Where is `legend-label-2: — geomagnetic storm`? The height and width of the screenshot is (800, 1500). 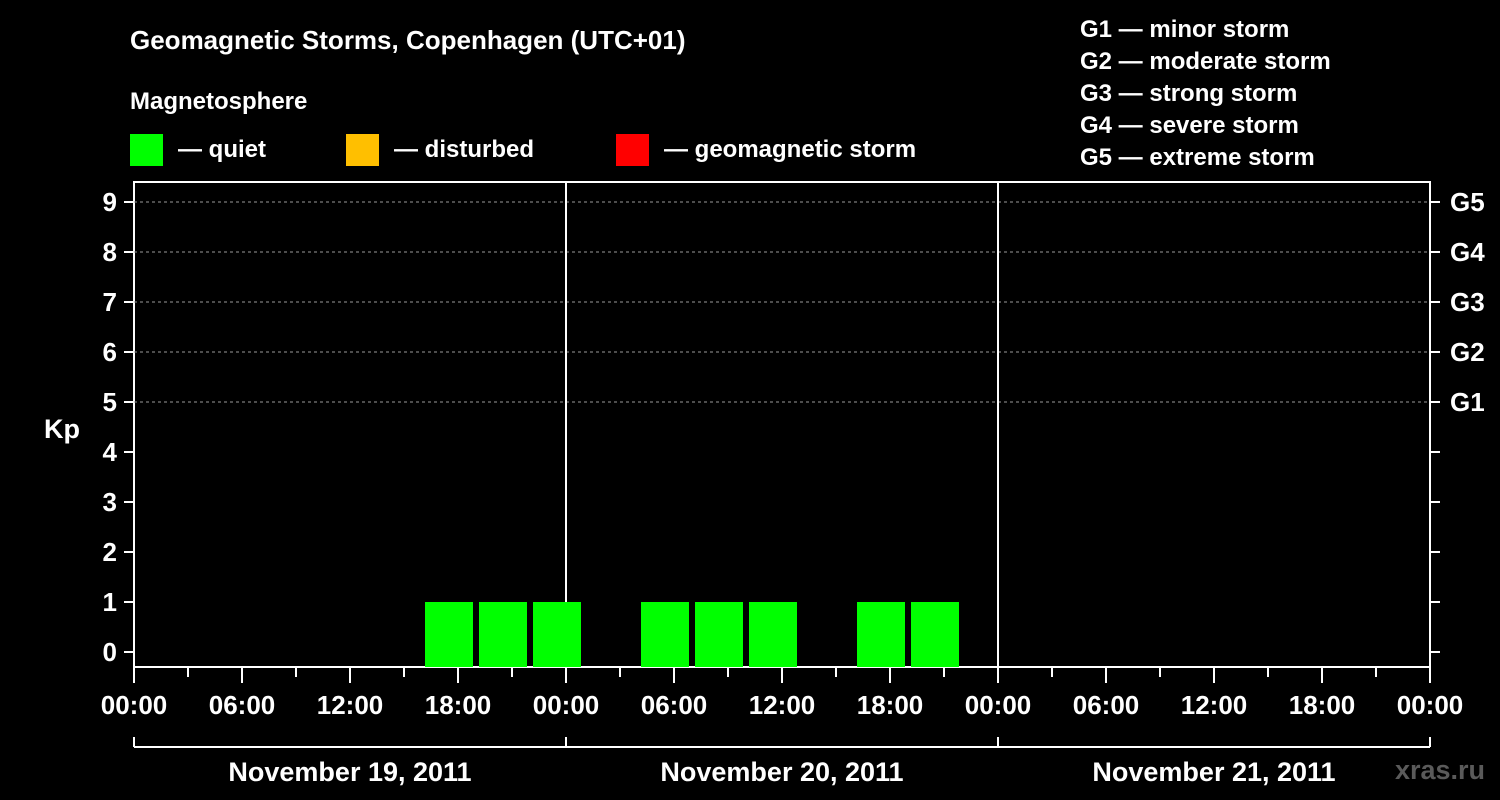 legend-label-2: — geomagnetic storm is located at coordinates (790, 149).